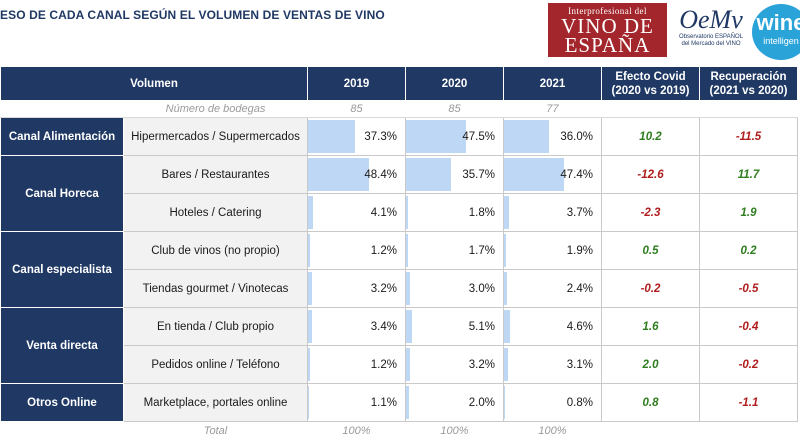 The width and height of the screenshot is (800, 445). Describe the element at coordinates (748, 212) in the screenshot. I see `recuperacion-value: 1.9` at that location.